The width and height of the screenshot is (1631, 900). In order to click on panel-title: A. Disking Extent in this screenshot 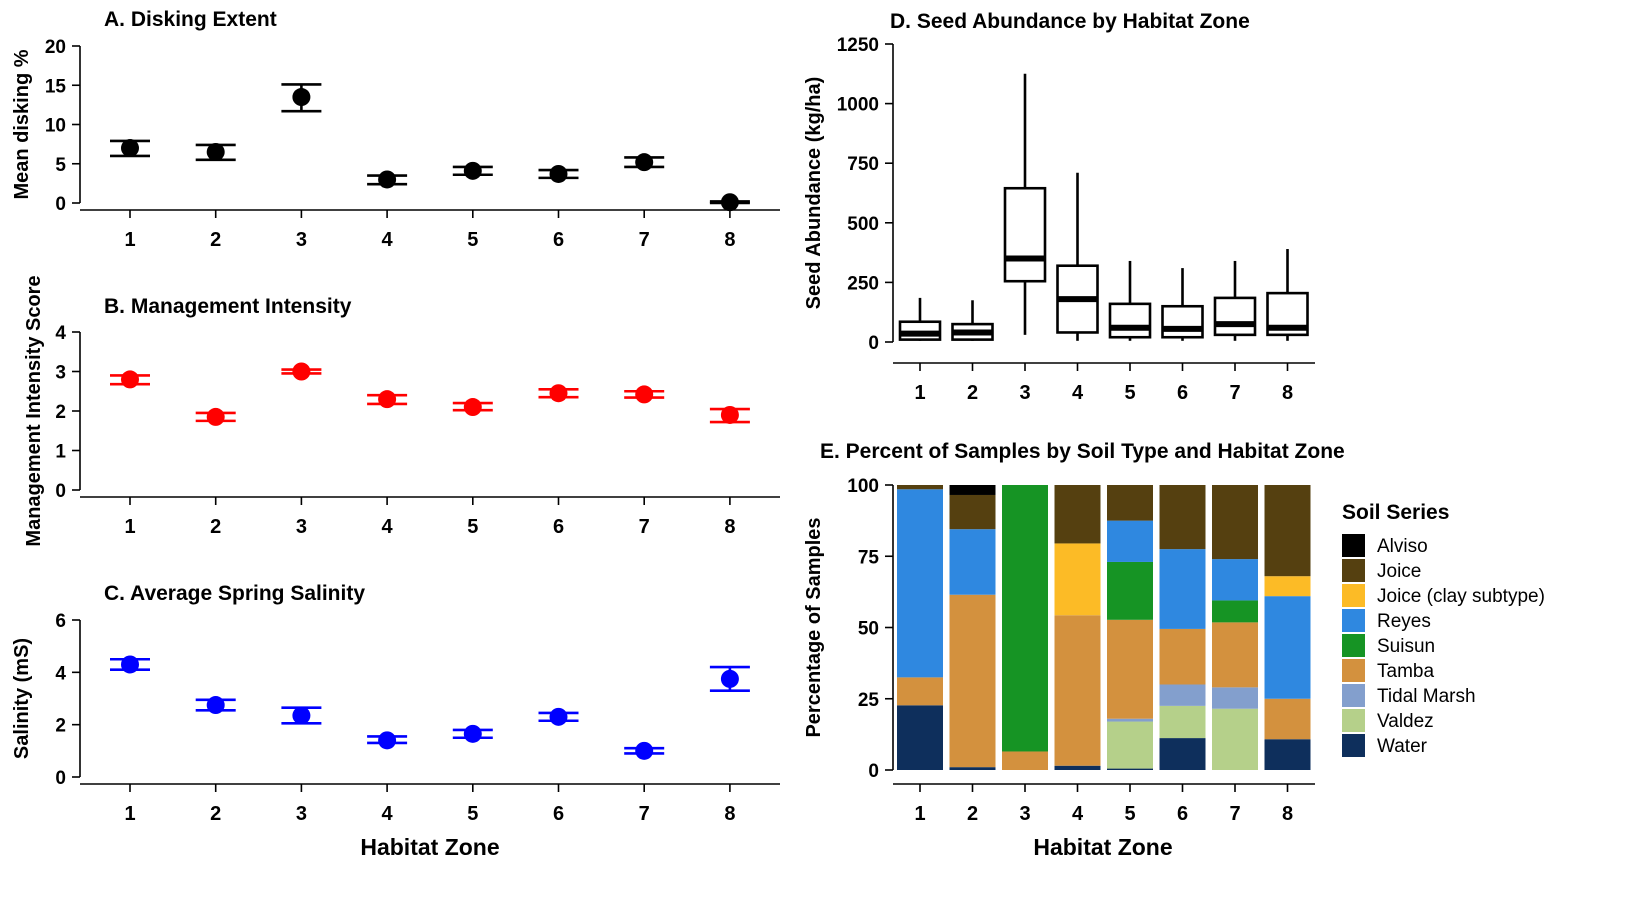, I will do `click(190, 19)`.